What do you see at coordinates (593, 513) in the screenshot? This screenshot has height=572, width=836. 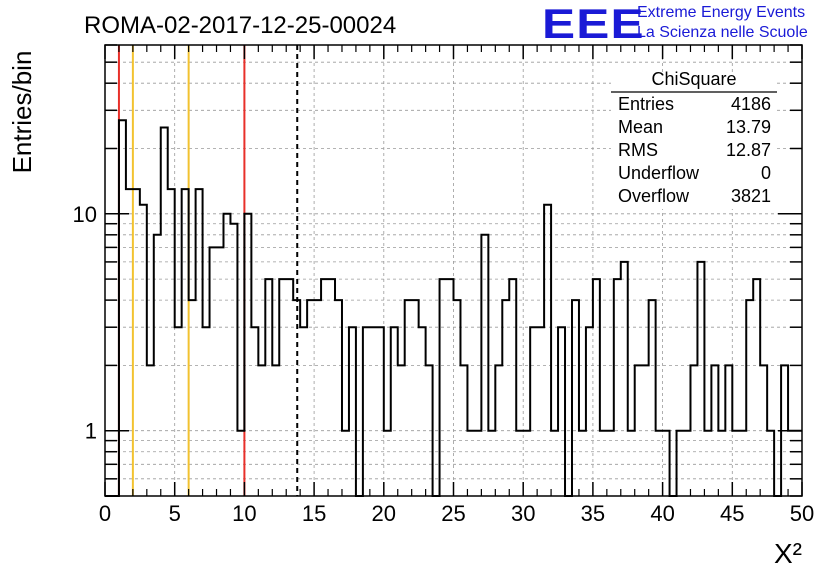 I see `x-tick-label: 35` at bounding box center [593, 513].